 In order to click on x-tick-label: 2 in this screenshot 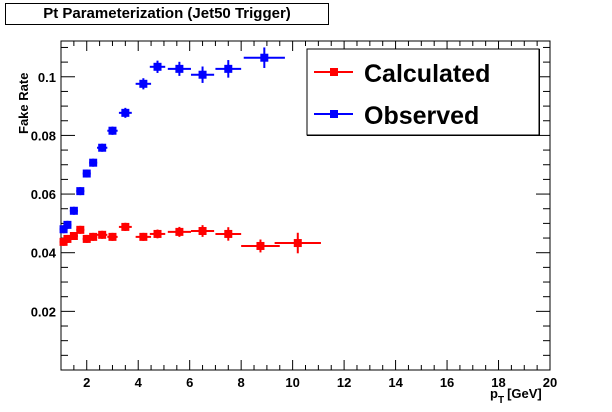, I will do `click(86, 382)`.